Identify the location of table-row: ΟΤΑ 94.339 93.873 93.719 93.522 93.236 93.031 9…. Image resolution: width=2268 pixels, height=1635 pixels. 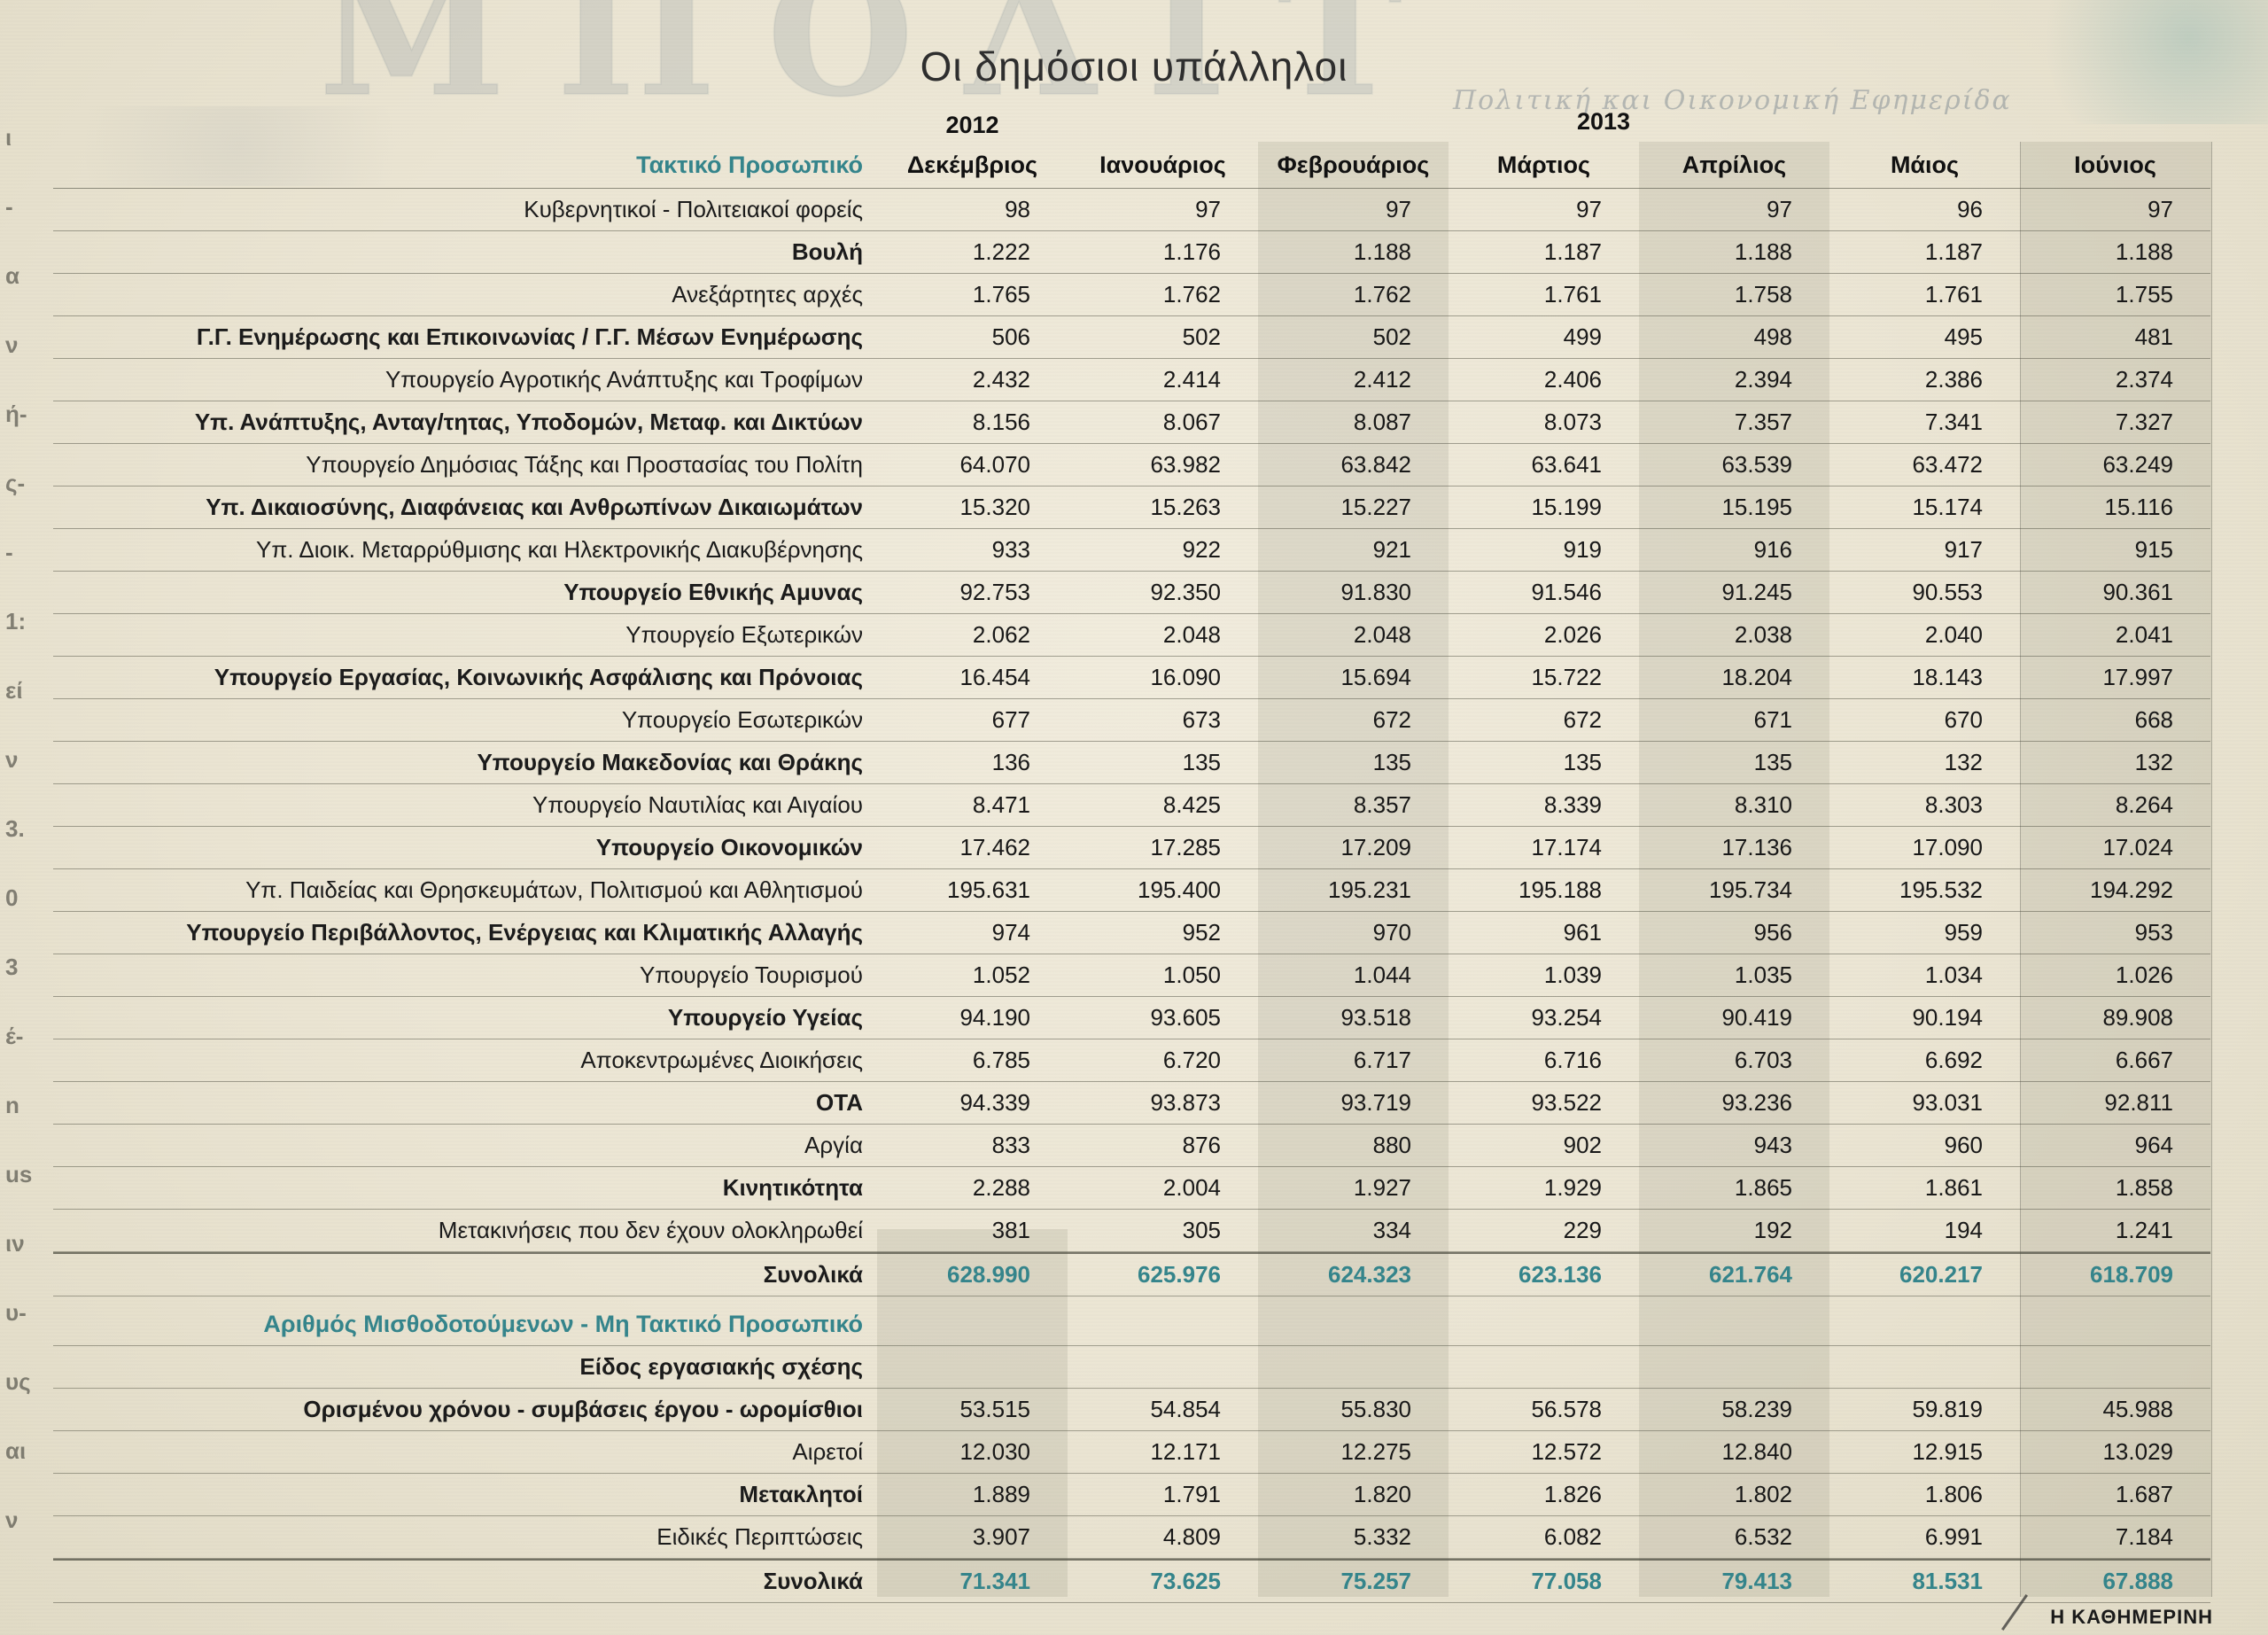
(1131, 1103).